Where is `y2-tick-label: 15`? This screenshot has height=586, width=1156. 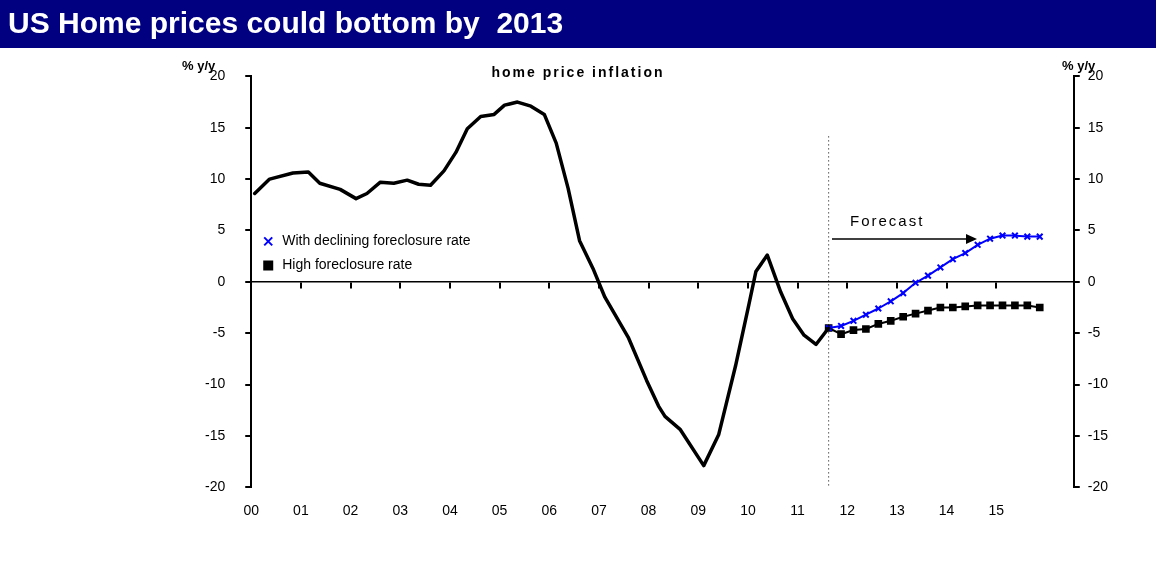
y2-tick-label: 15 is located at coordinates (1095, 126).